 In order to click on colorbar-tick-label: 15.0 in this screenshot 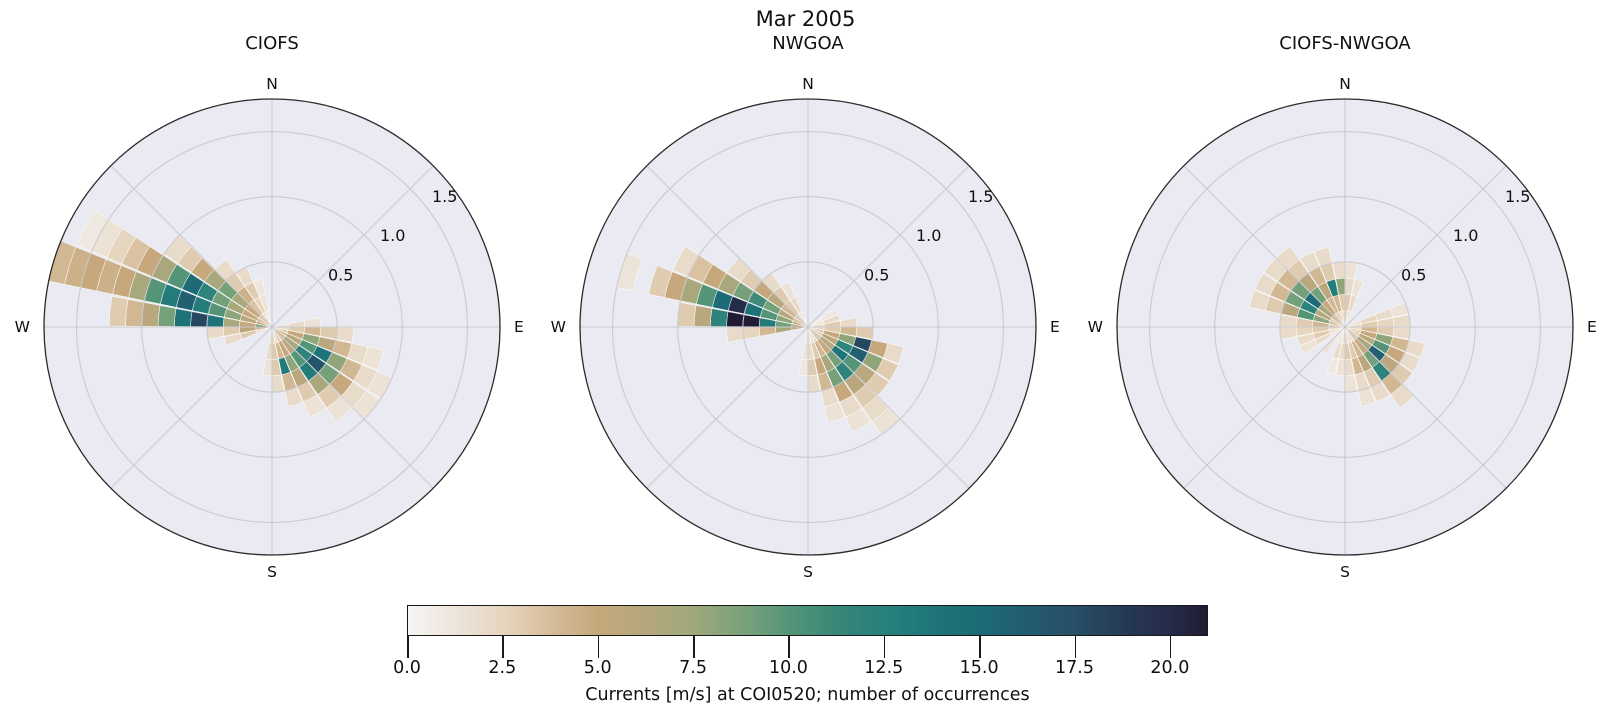, I will do `click(979, 668)`.